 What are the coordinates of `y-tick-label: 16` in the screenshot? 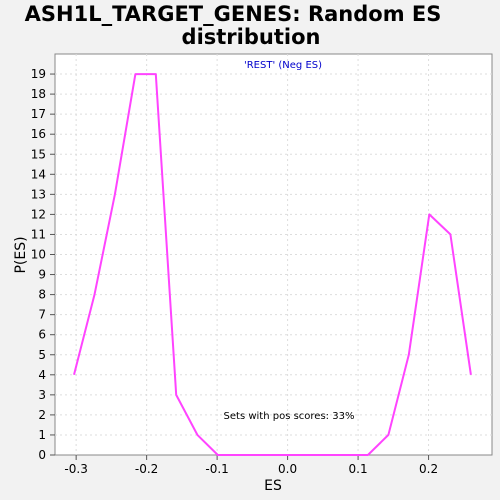 It's located at (38, 134).